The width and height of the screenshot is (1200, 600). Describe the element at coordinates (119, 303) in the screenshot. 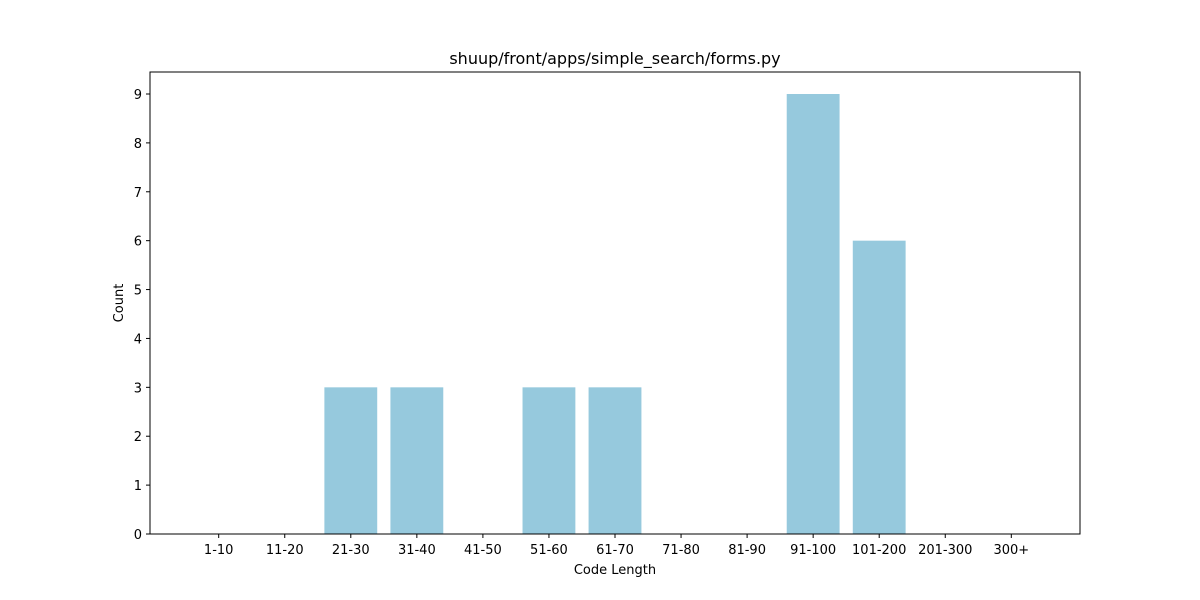

I see `y-axis-title: Count` at that location.